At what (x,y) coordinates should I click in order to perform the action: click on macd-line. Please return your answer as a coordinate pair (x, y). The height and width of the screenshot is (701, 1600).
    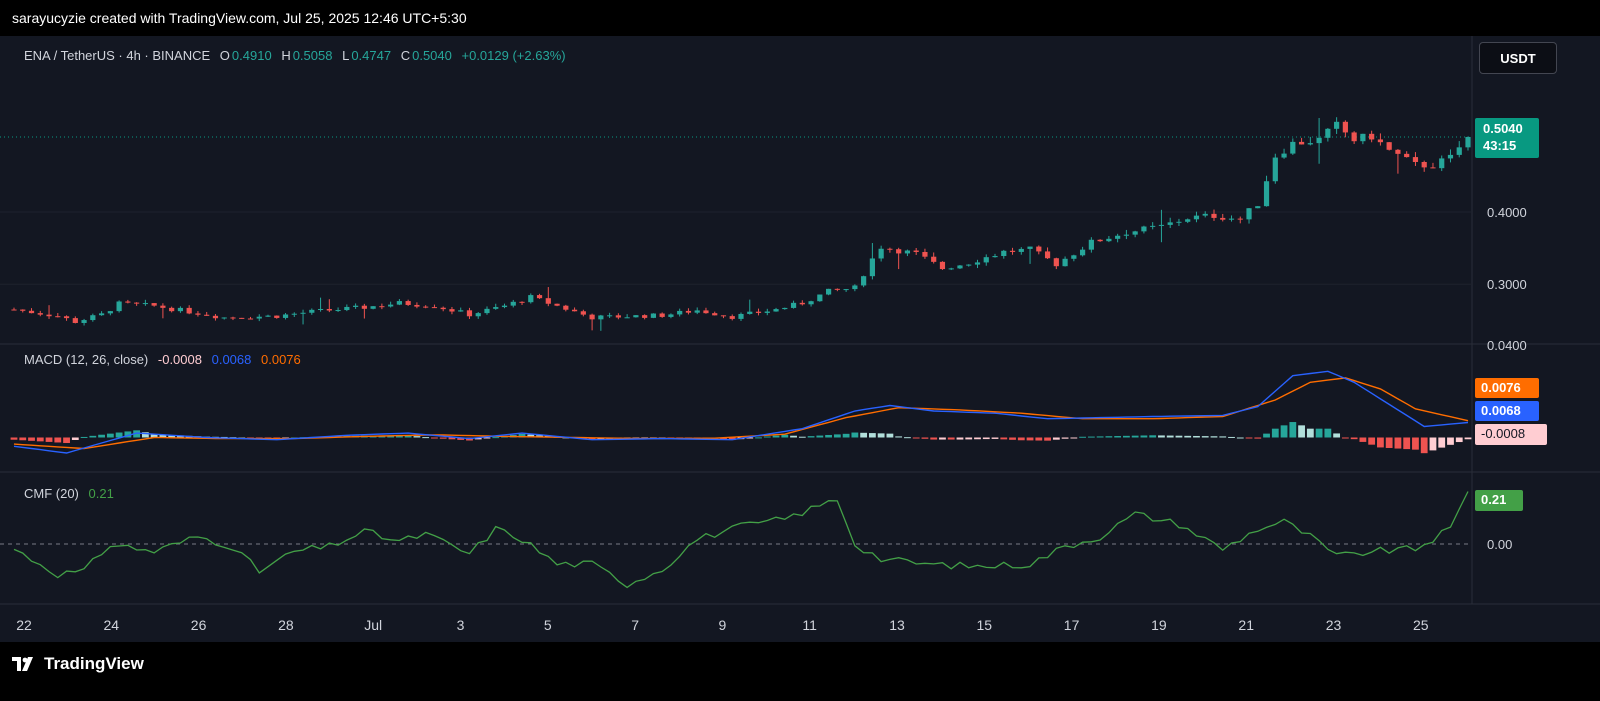
    Looking at the image, I should click on (741, 412).